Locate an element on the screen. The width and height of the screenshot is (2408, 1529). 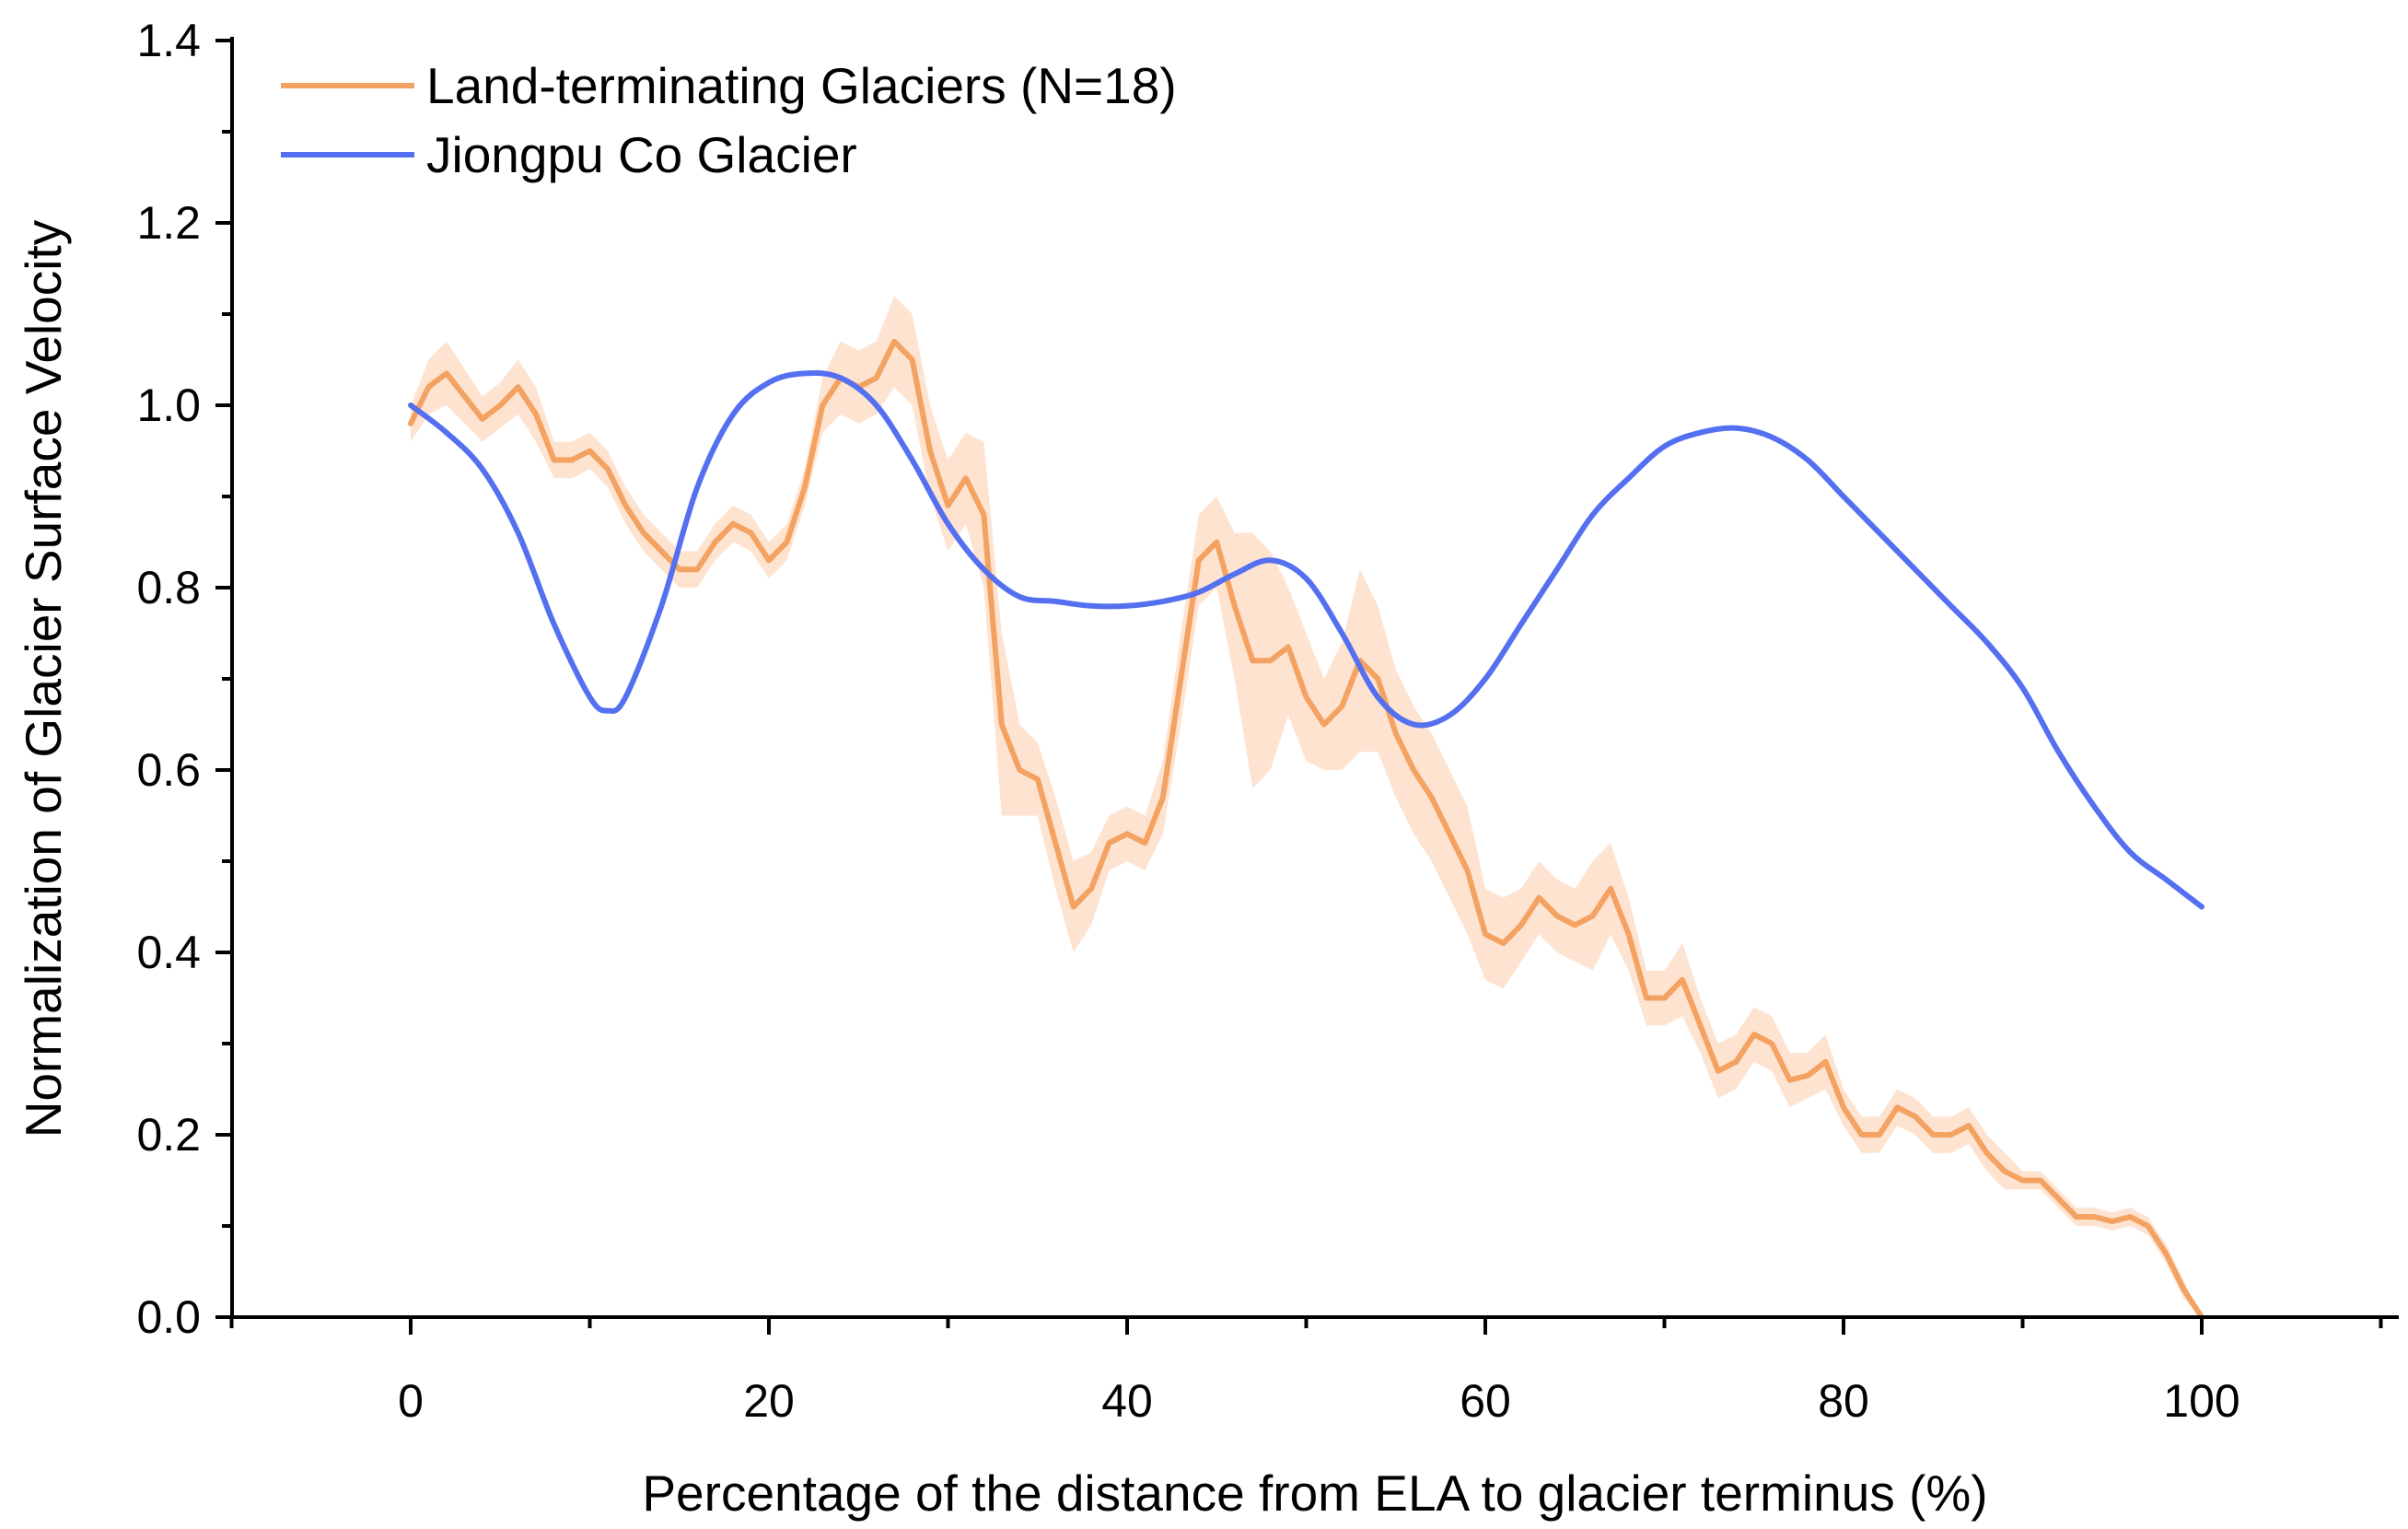
x-tick-label: 40 is located at coordinates (1127, 1401).